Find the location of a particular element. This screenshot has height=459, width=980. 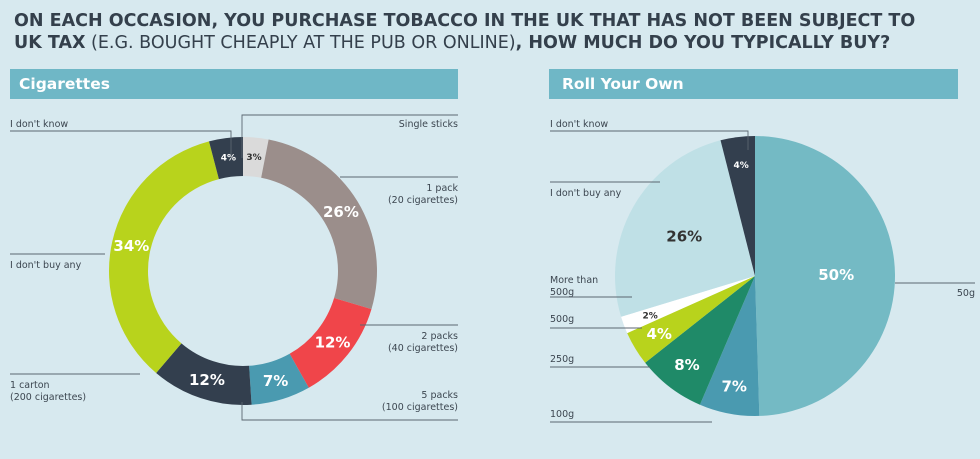

cigarettes-chart-title: Cigarettes is located at coordinates (64, 84).